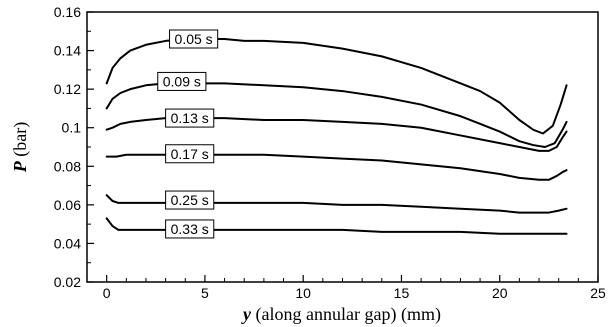 The width and height of the screenshot is (608, 327). Describe the element at coordinates (67, 282) in the screenshot. I see `y-tick-label: 0.02` at that location.